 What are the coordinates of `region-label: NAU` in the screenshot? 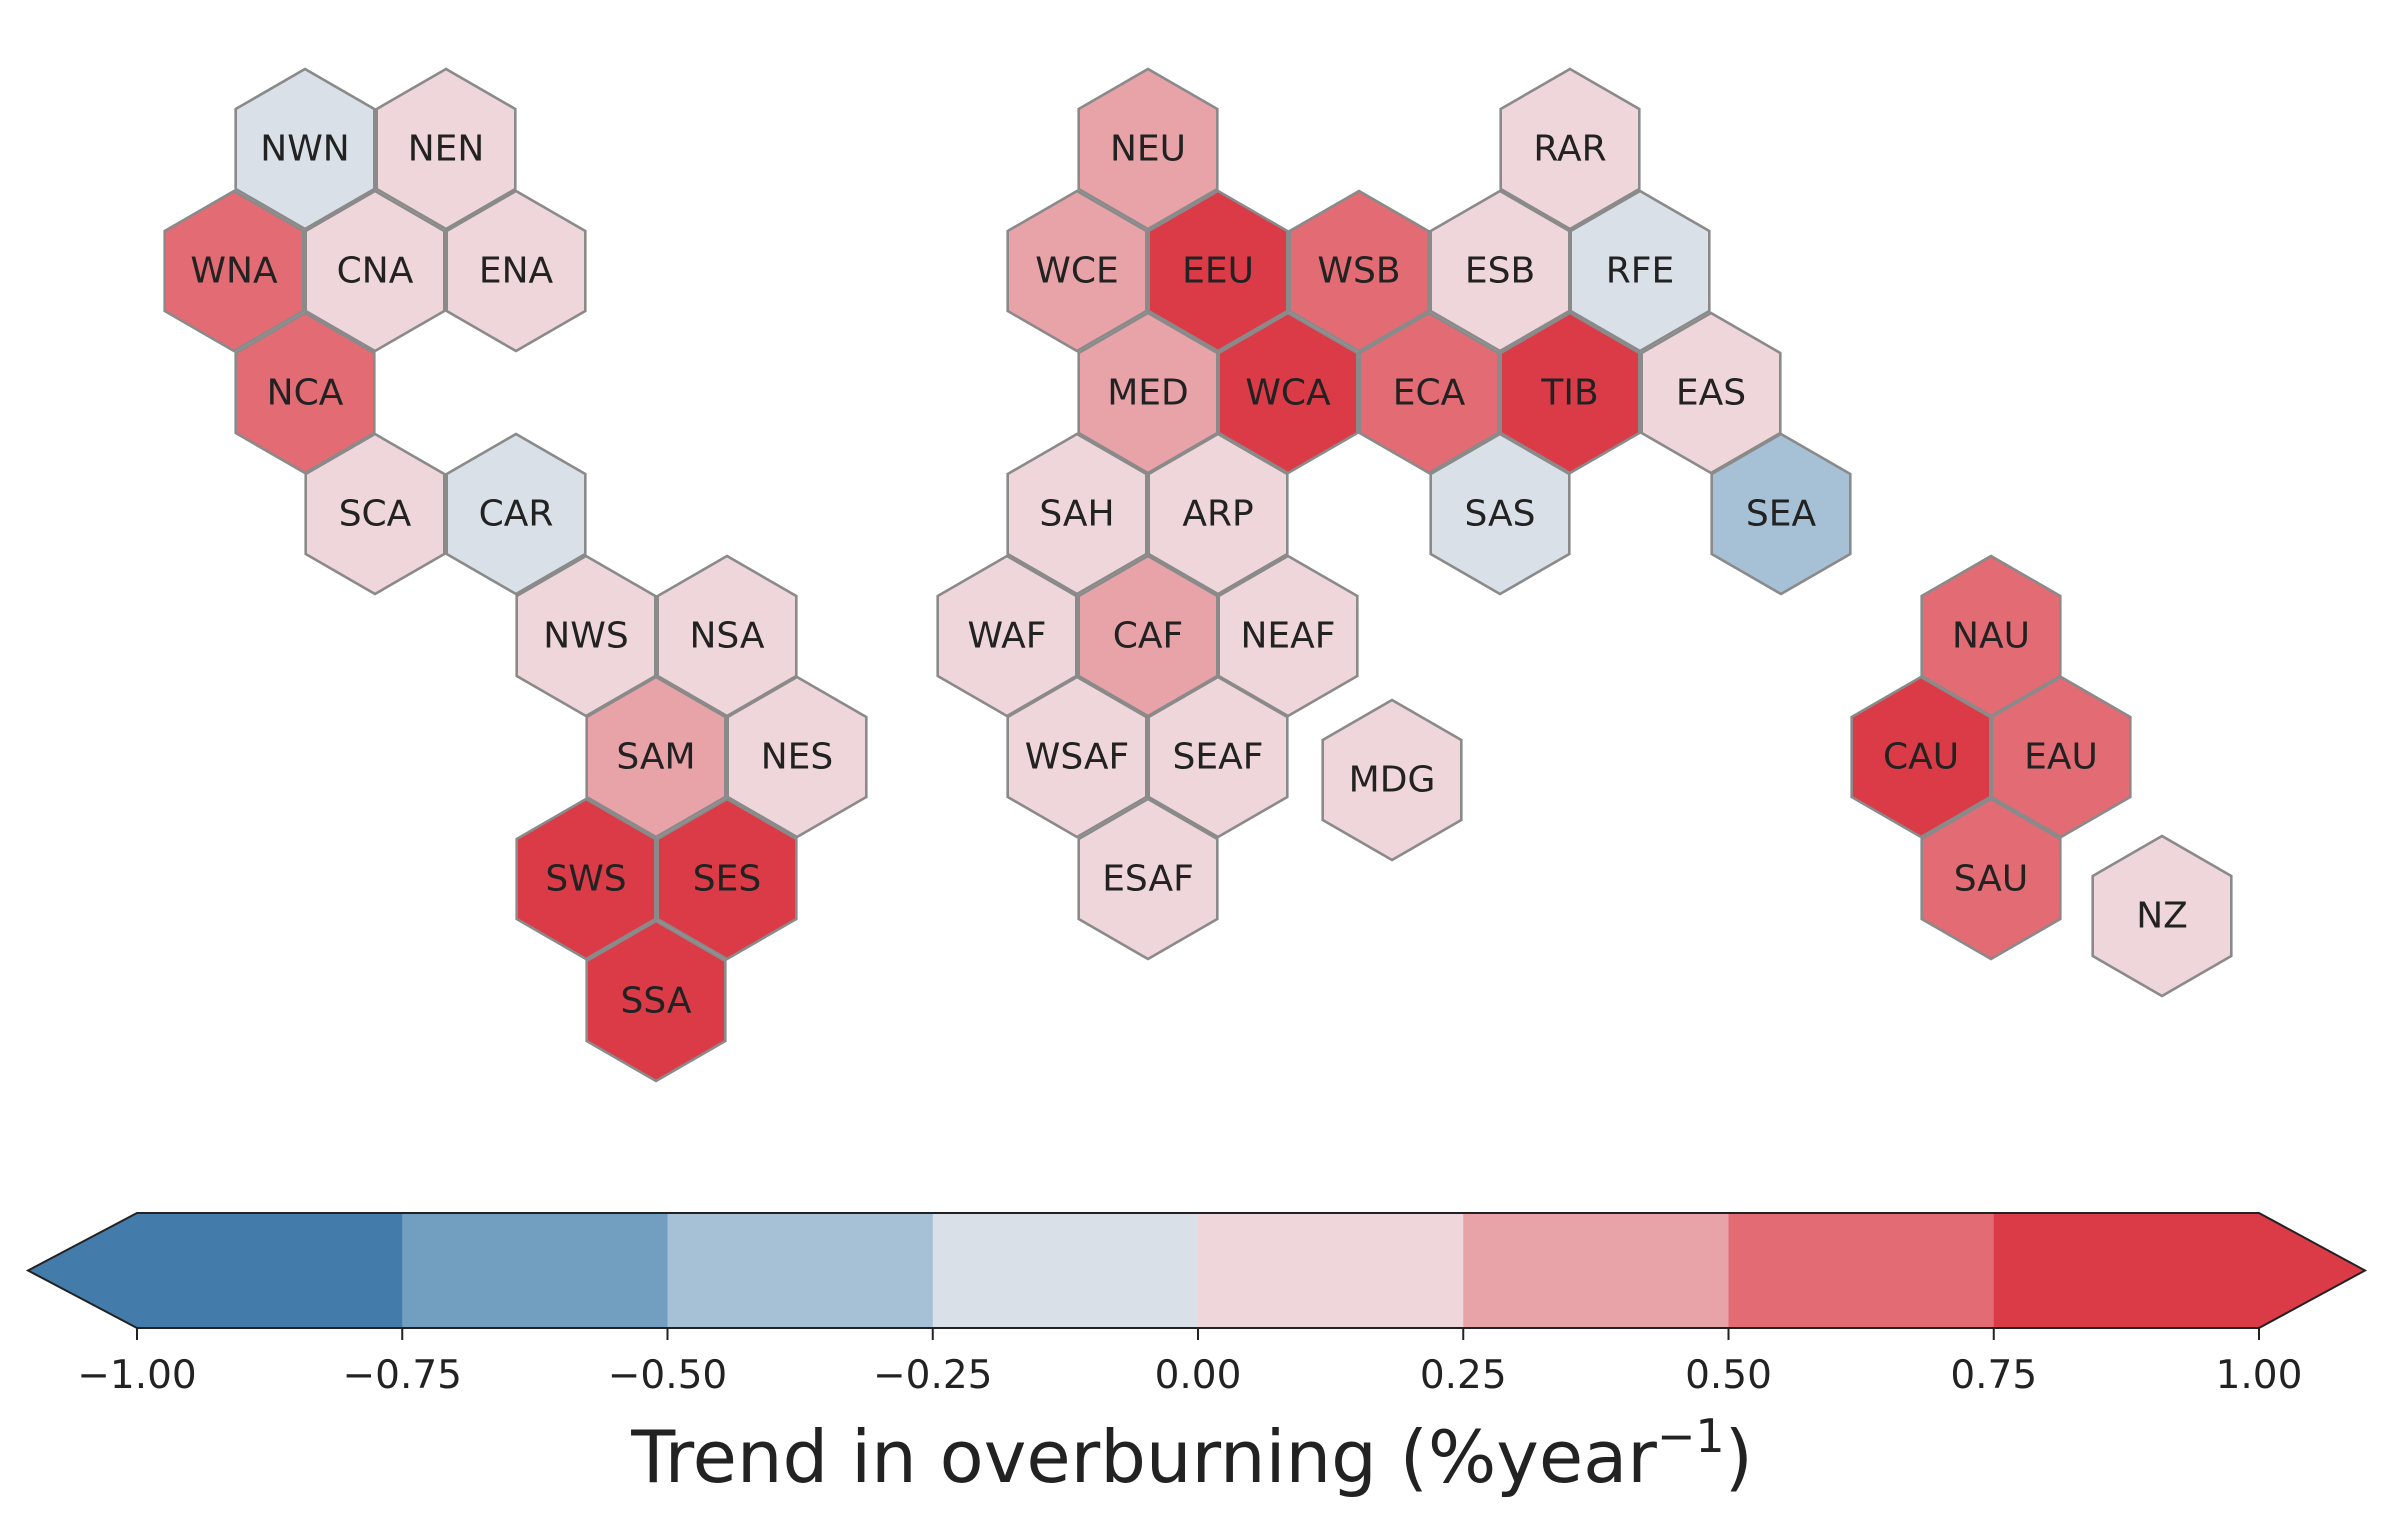 It's located at (1991, 636).